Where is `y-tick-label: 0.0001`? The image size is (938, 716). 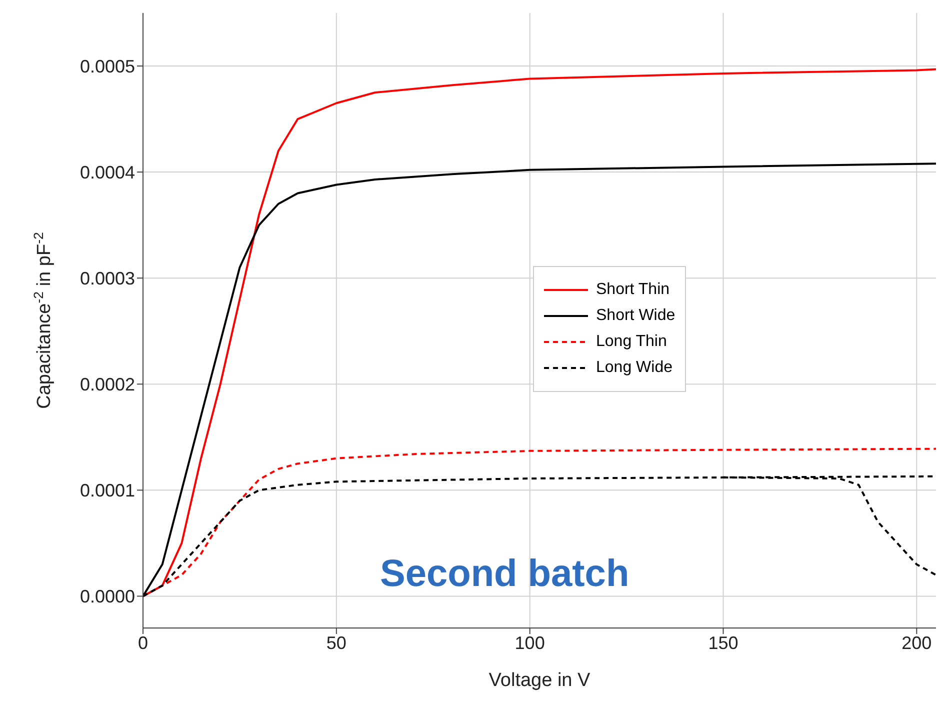 y-tick-label: 0.0001 is located at coordinates (107, 490).